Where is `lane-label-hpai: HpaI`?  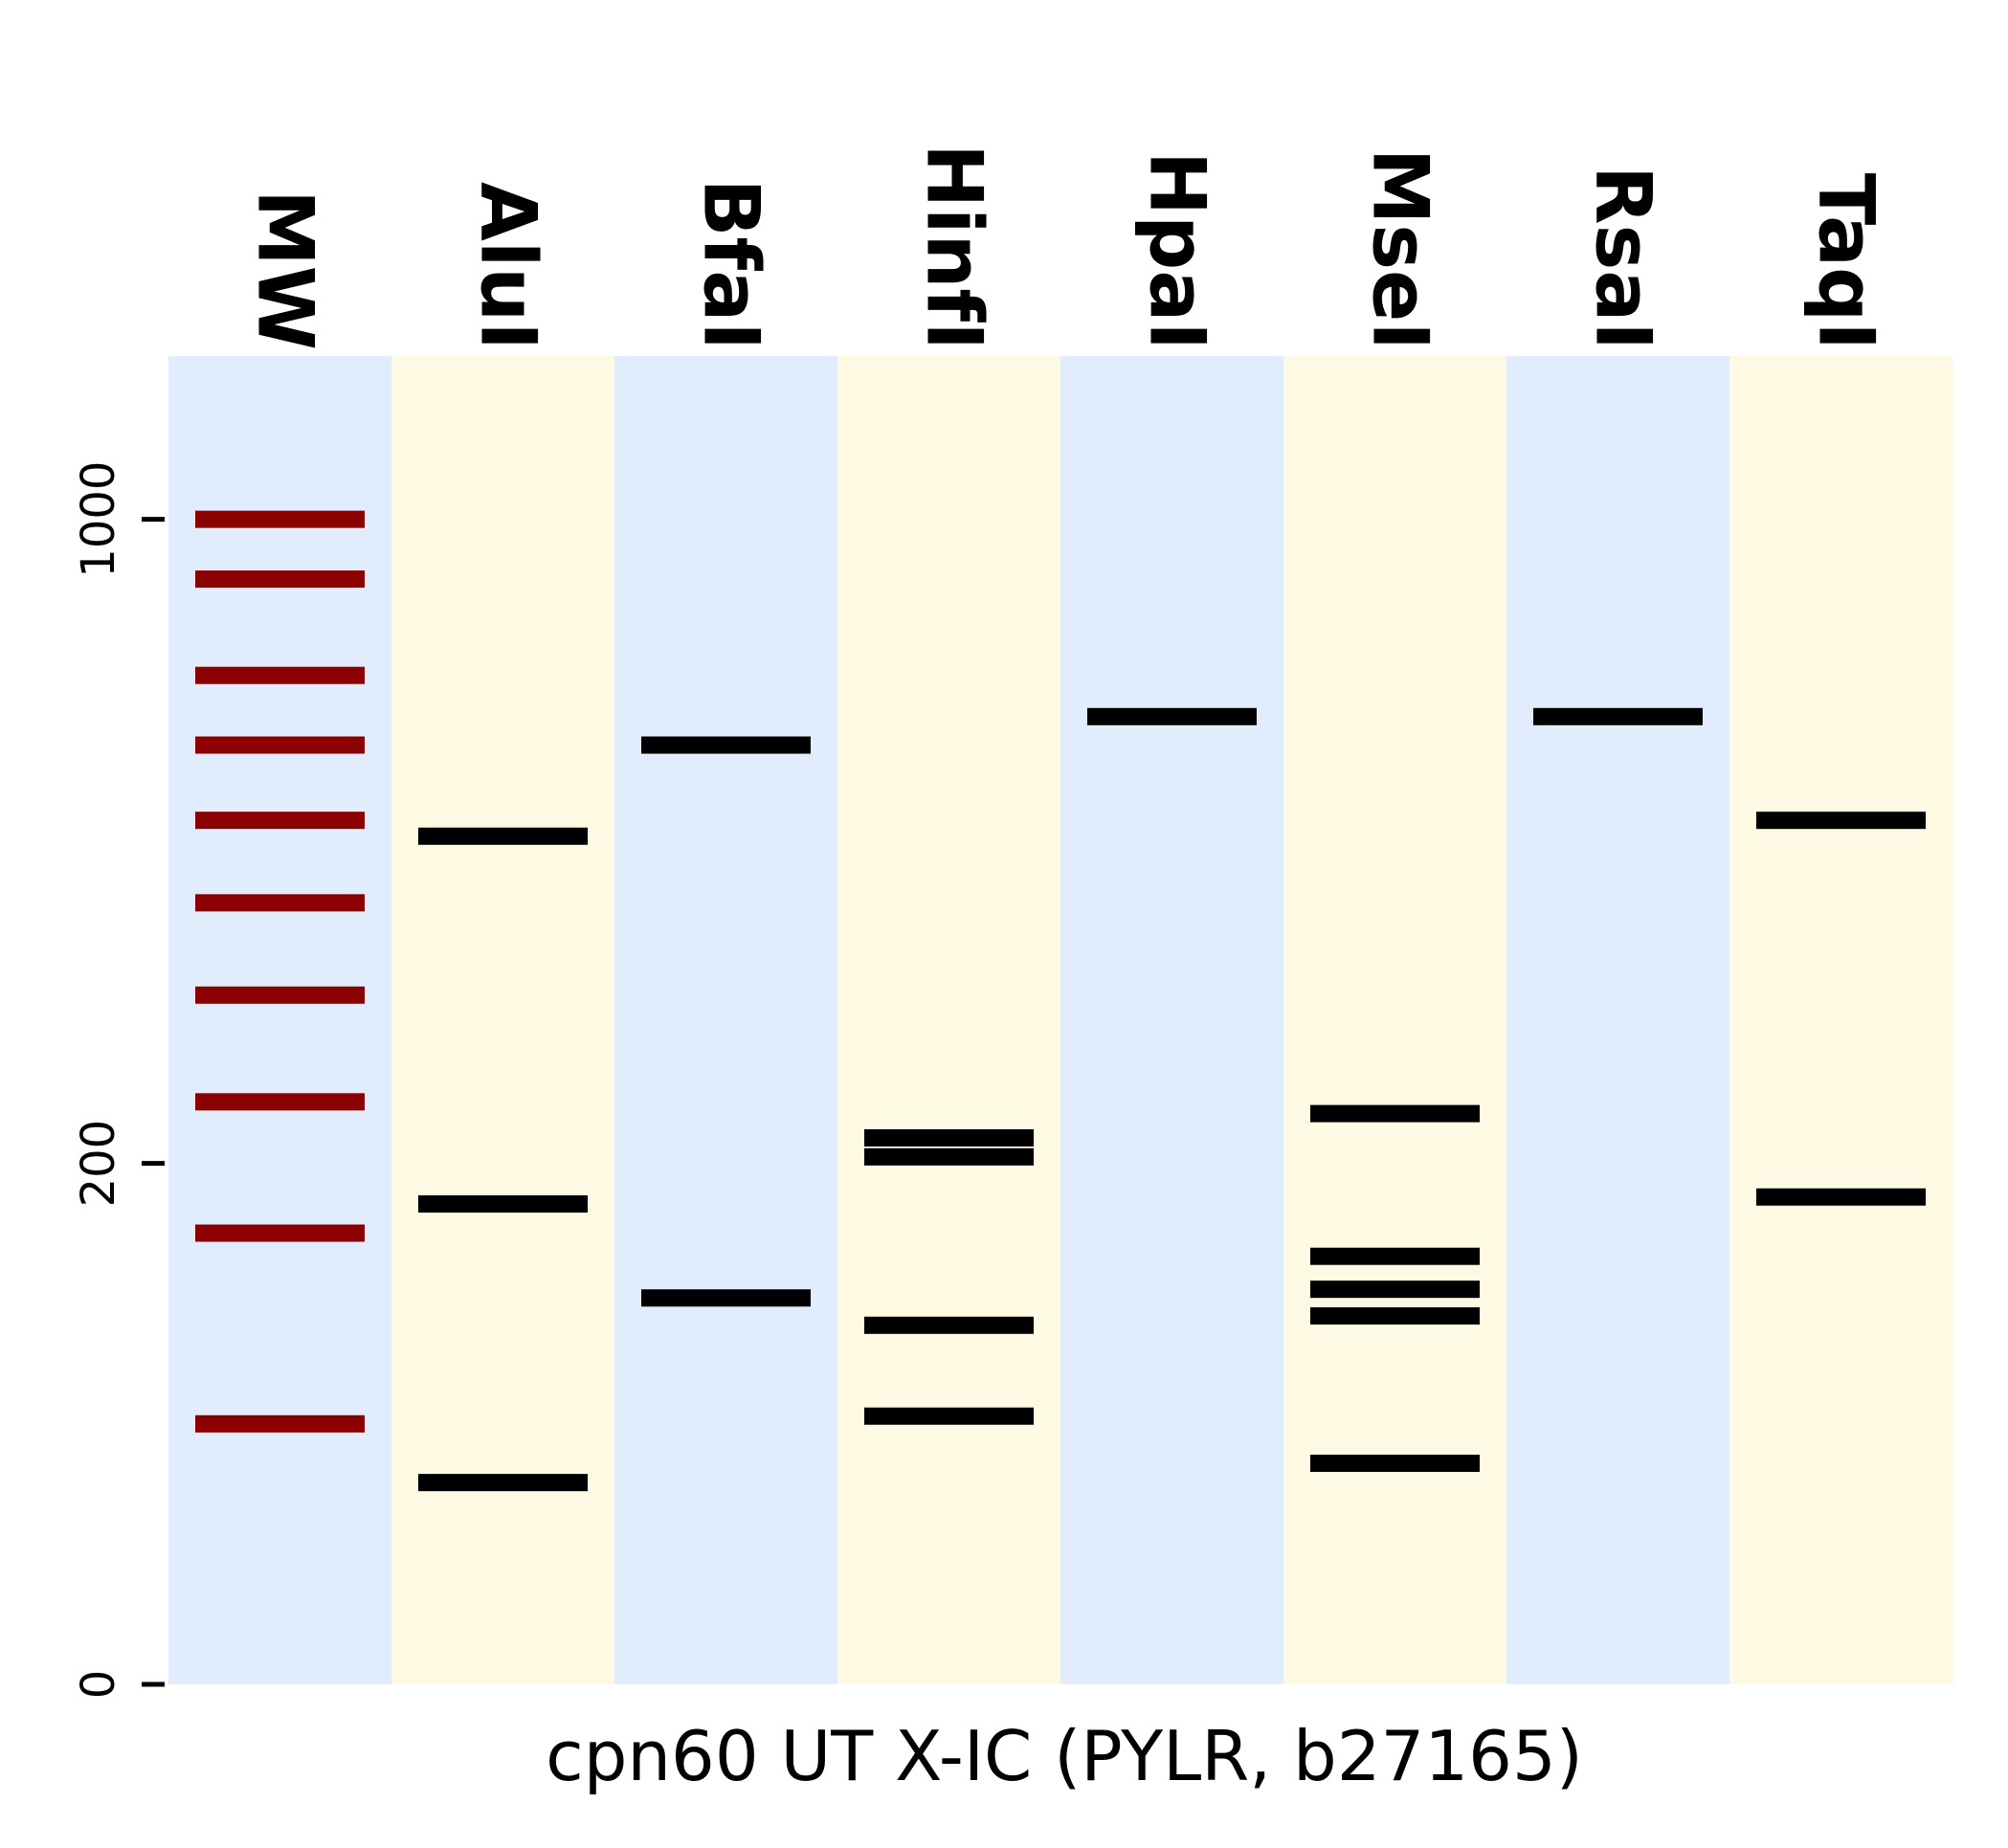 lane-label-hpai: HpaI is located at coordinates (1177, 251).